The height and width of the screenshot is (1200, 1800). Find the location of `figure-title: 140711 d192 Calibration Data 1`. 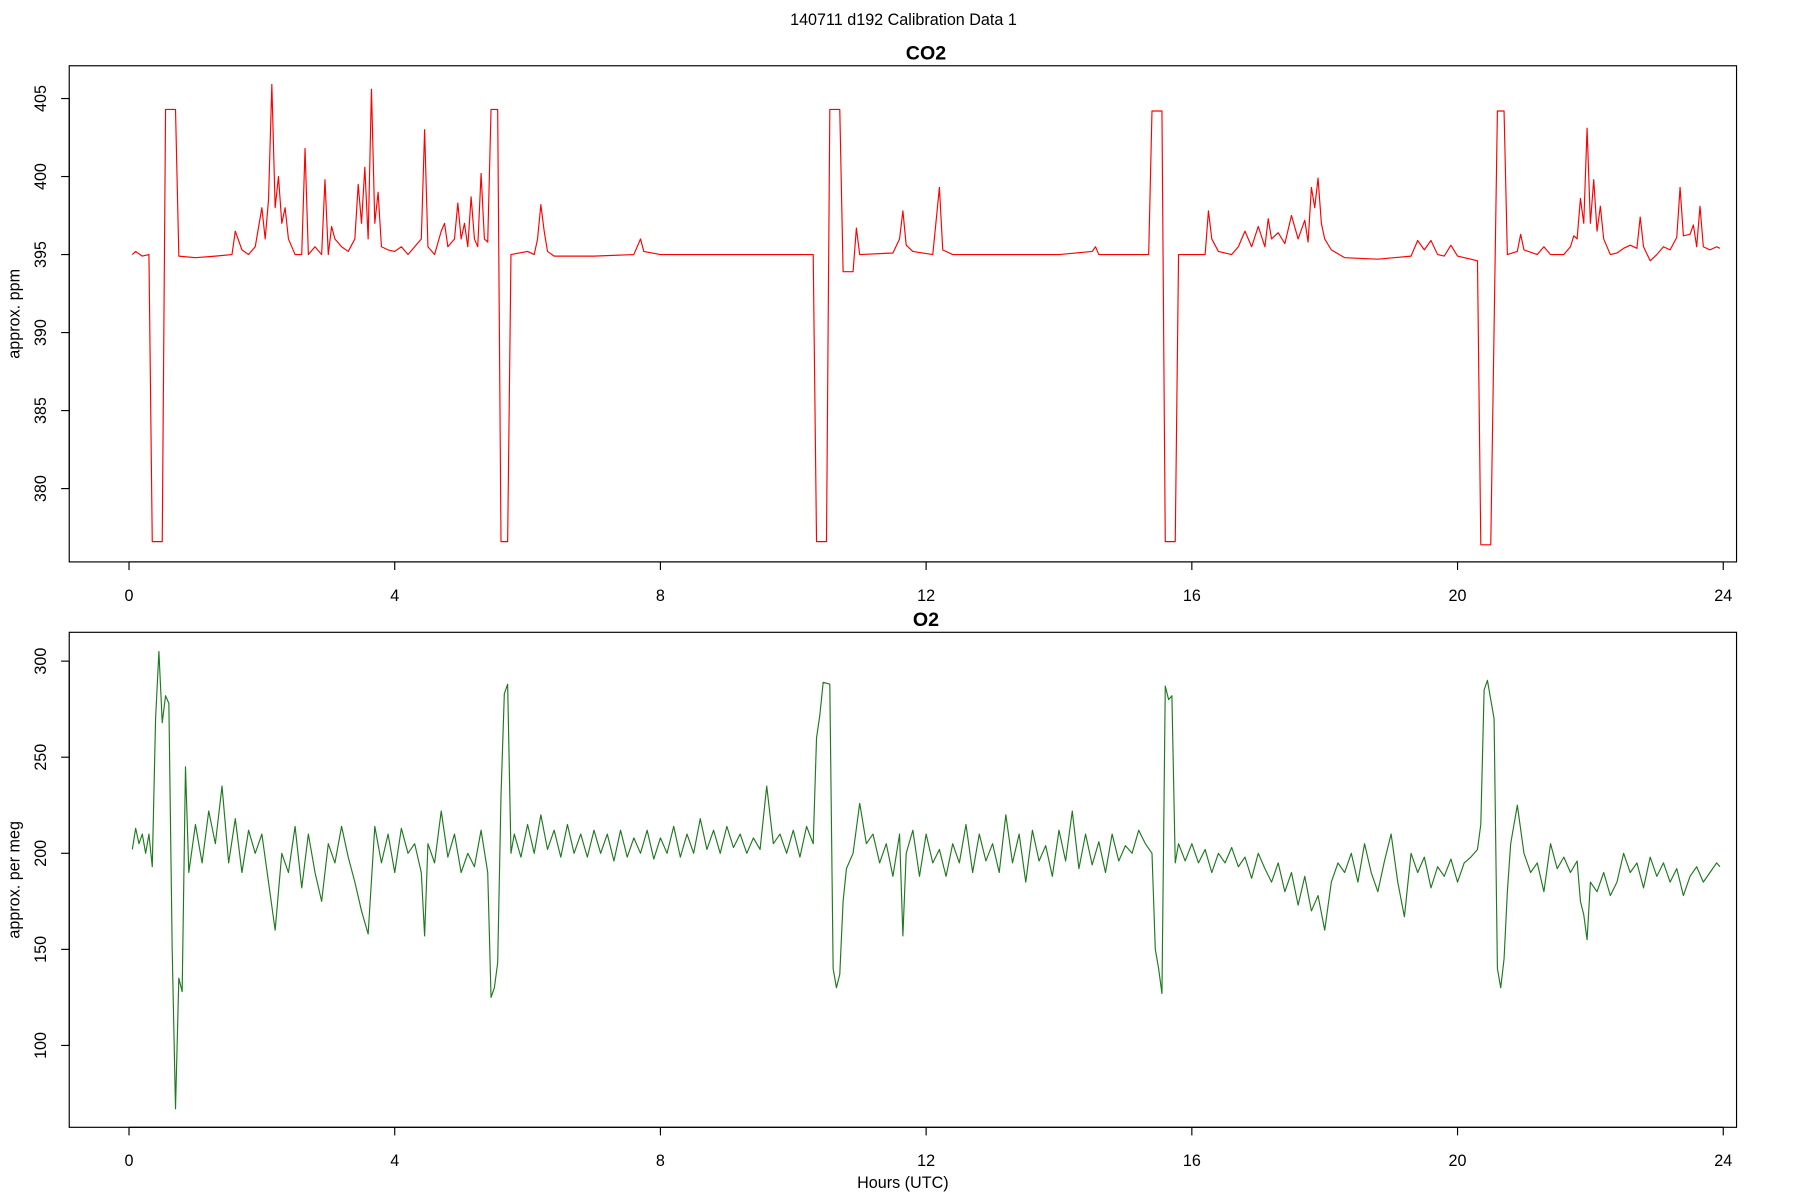

figure-title: 140711 d192 Calibration Data 1 is located at coordinates (903, 20).